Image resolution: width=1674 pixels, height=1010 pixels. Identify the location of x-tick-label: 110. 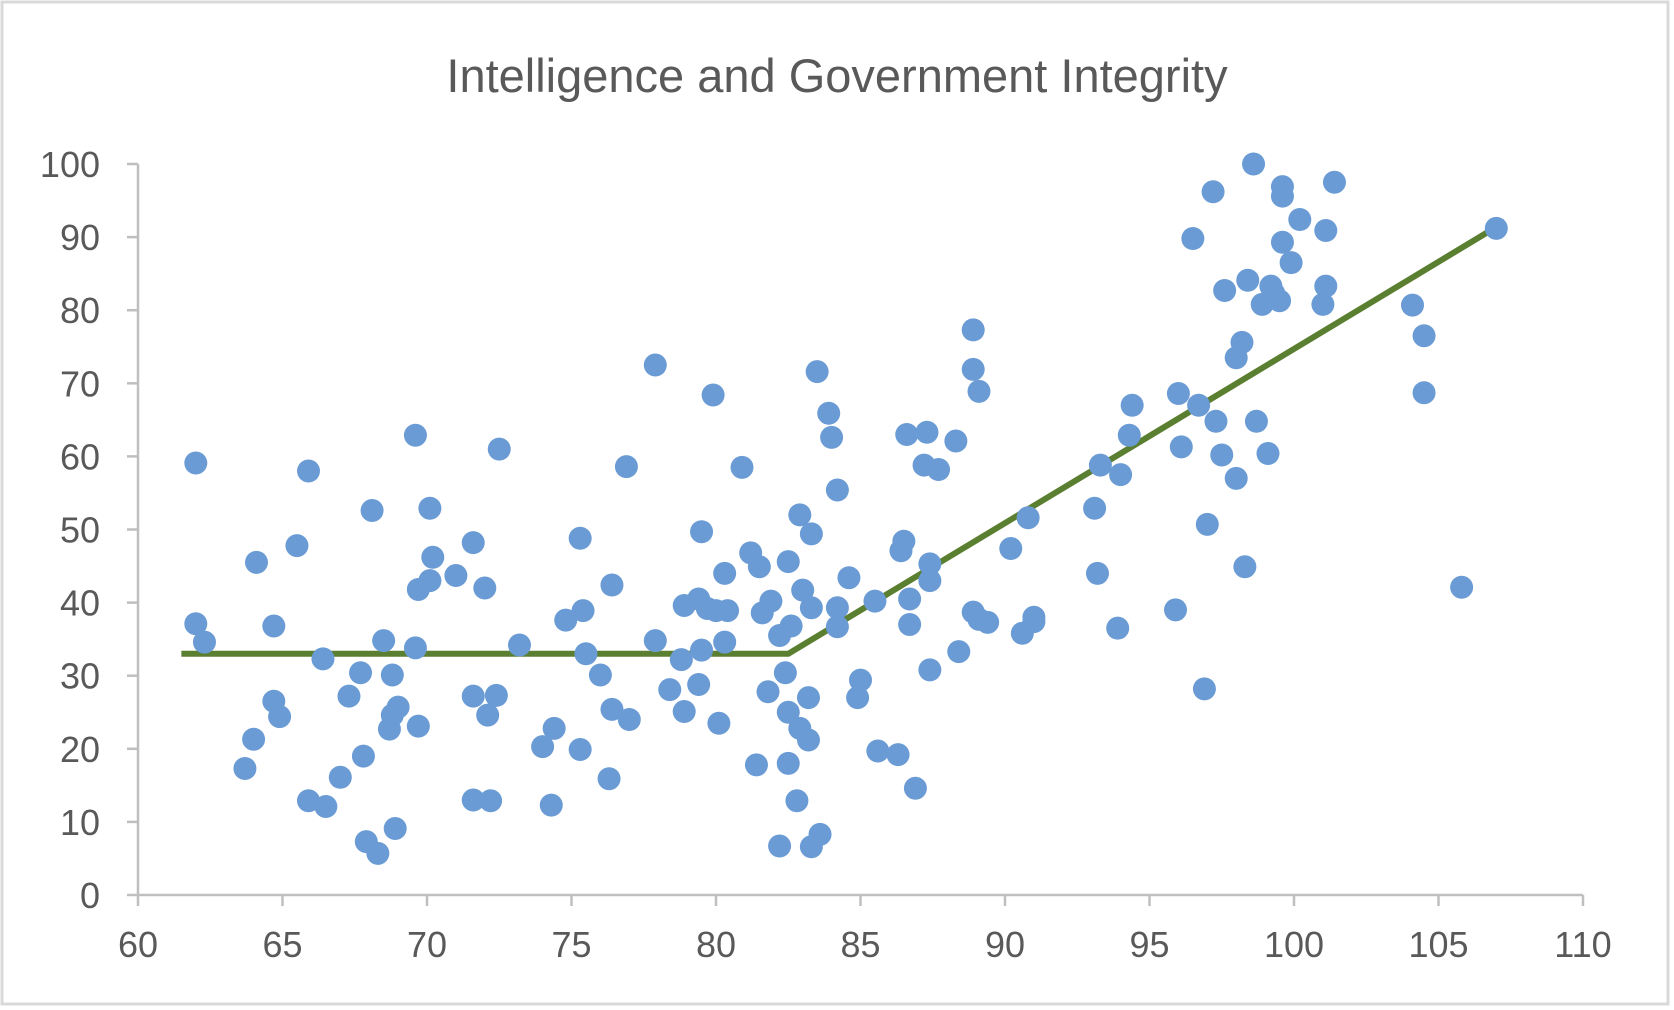
(1582, 944).